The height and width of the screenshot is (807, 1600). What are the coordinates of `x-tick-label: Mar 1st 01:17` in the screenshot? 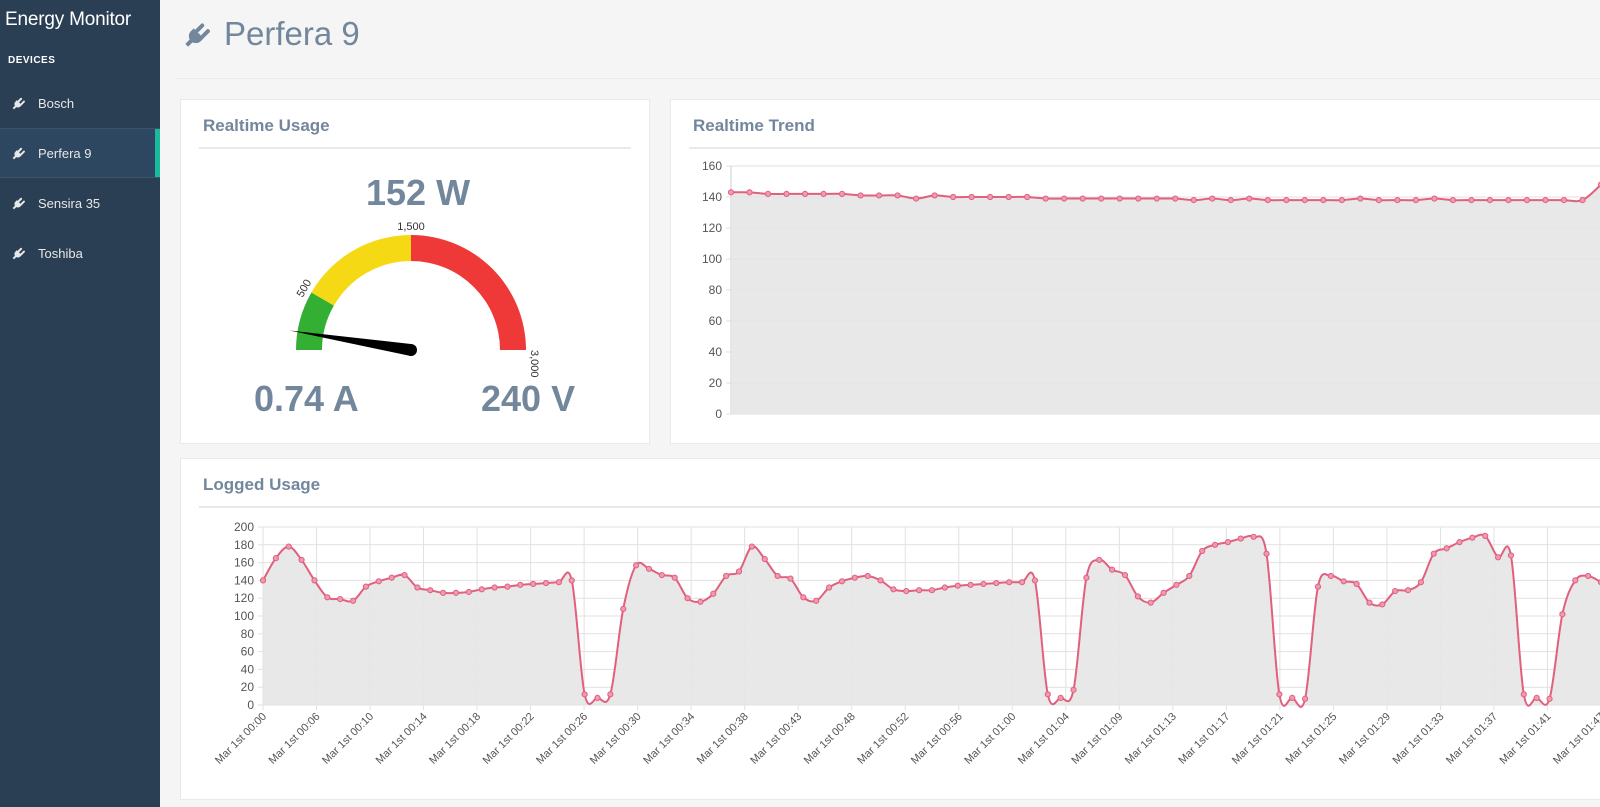 It's located at (1204, 739).